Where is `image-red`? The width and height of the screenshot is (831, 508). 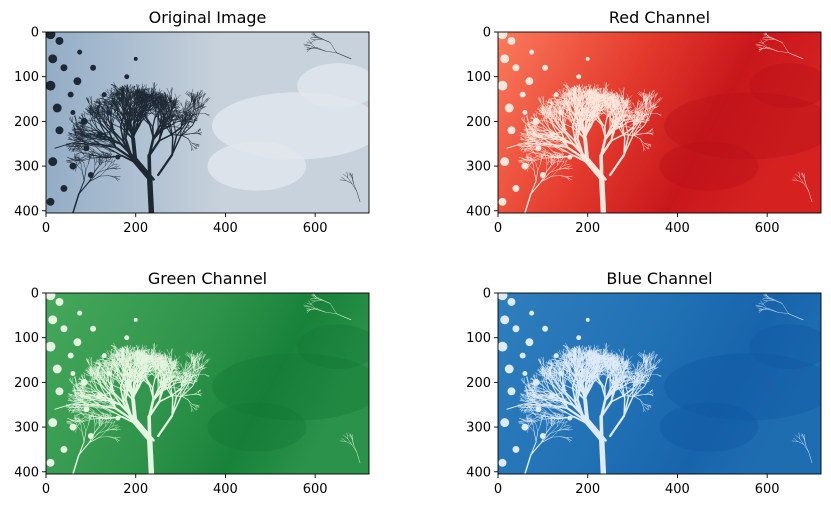
image-red is located at coordinates (659, 122).